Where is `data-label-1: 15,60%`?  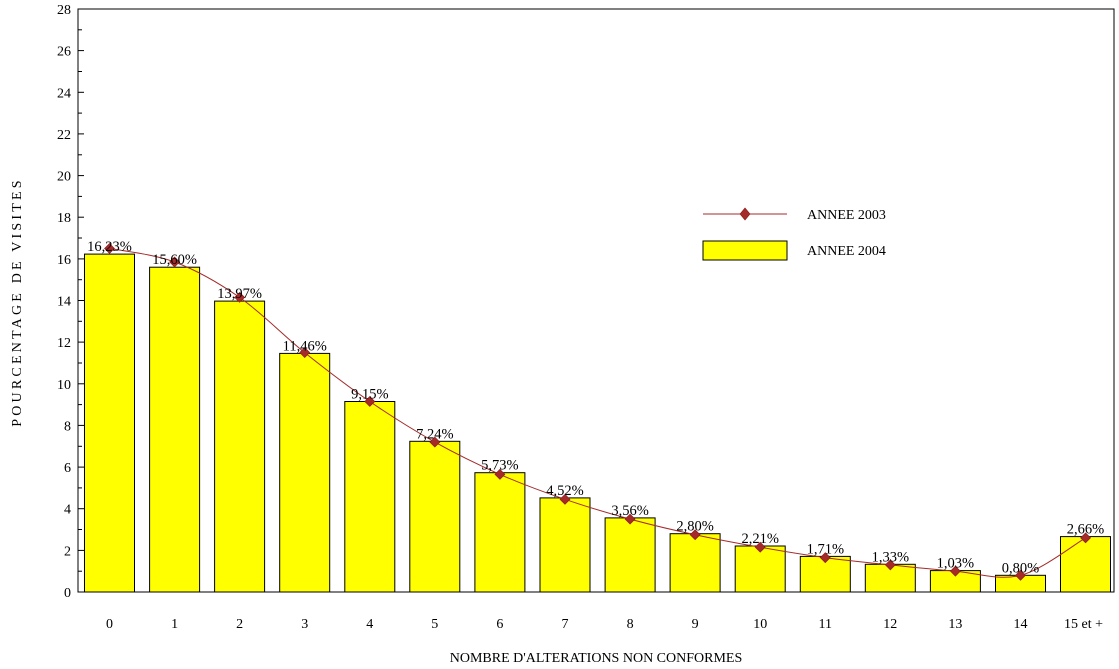 data-label-1: 15,60% is located at coordinates (174, 260).